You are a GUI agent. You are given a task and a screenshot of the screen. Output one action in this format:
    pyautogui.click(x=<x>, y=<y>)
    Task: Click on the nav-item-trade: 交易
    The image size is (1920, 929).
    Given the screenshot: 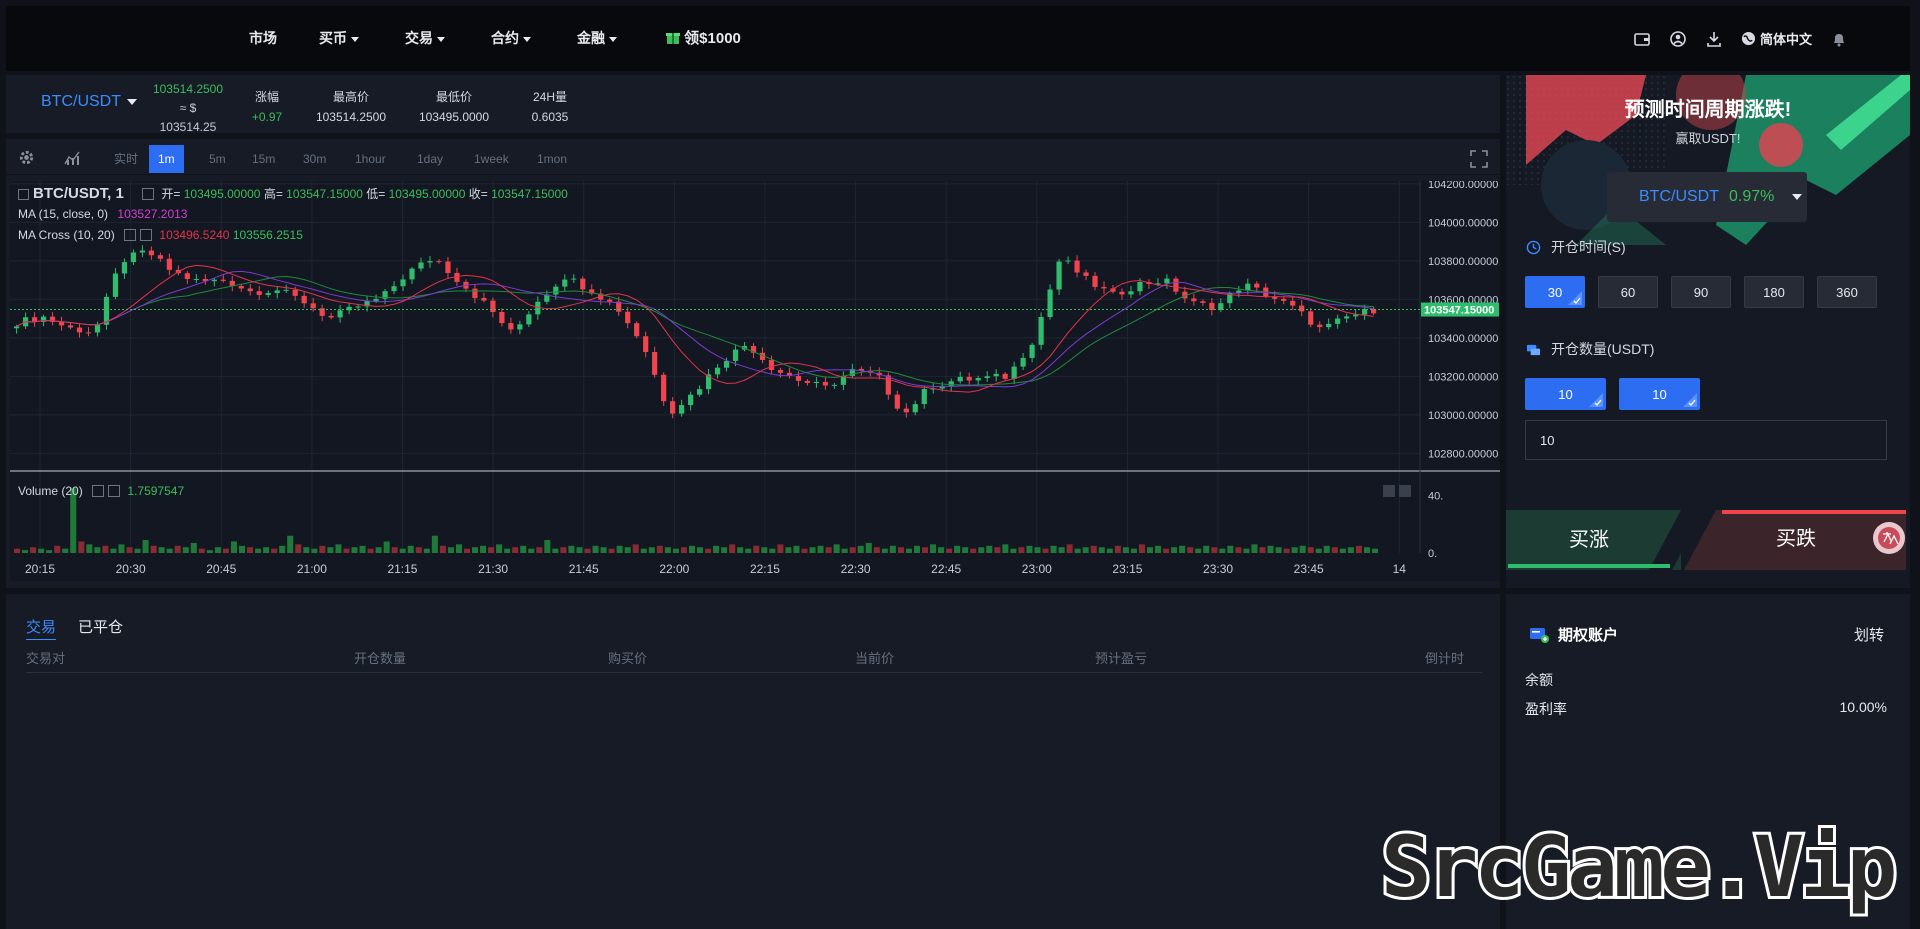 What is the action you would take?
    pyautogui.click(x=425, y=38)
    